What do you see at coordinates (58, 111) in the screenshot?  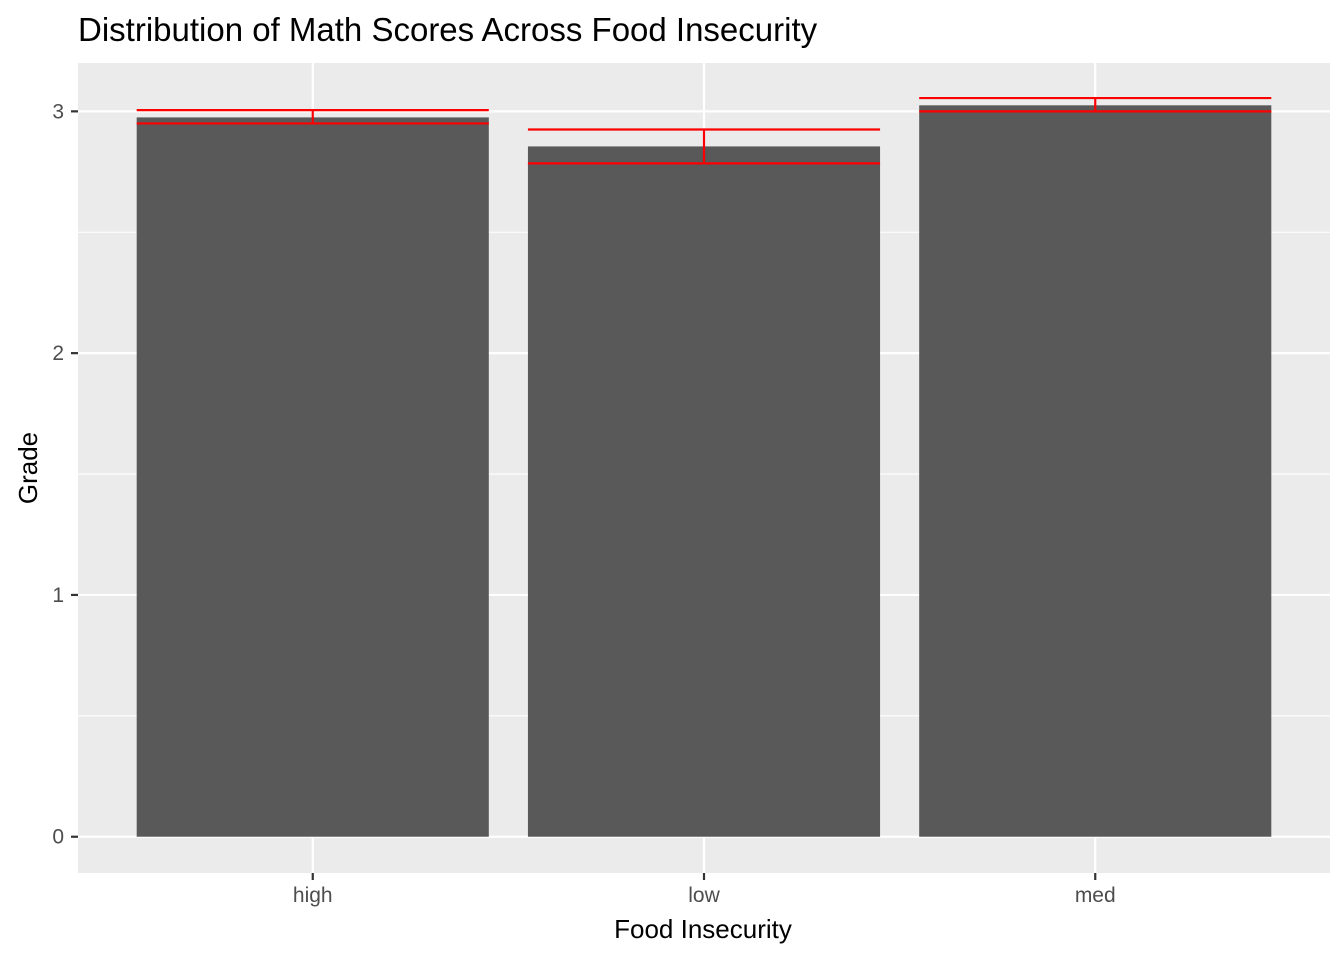 I see `y-tick-label-3: 3` at bounding box center [58, 111].